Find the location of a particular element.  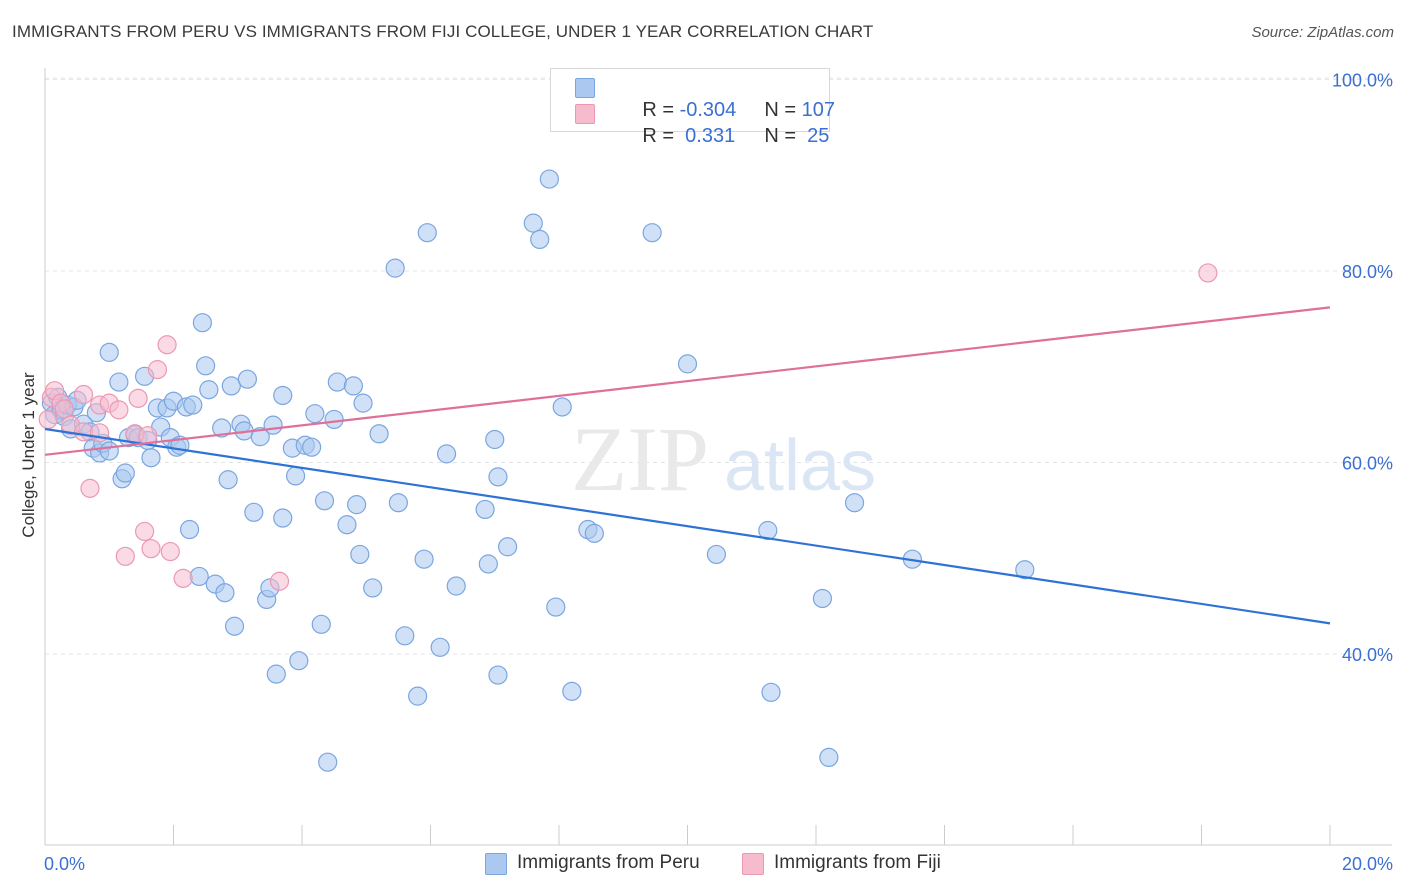

chart-source: Source: ZipAtlas.com is located at coordinates (1322, 32).